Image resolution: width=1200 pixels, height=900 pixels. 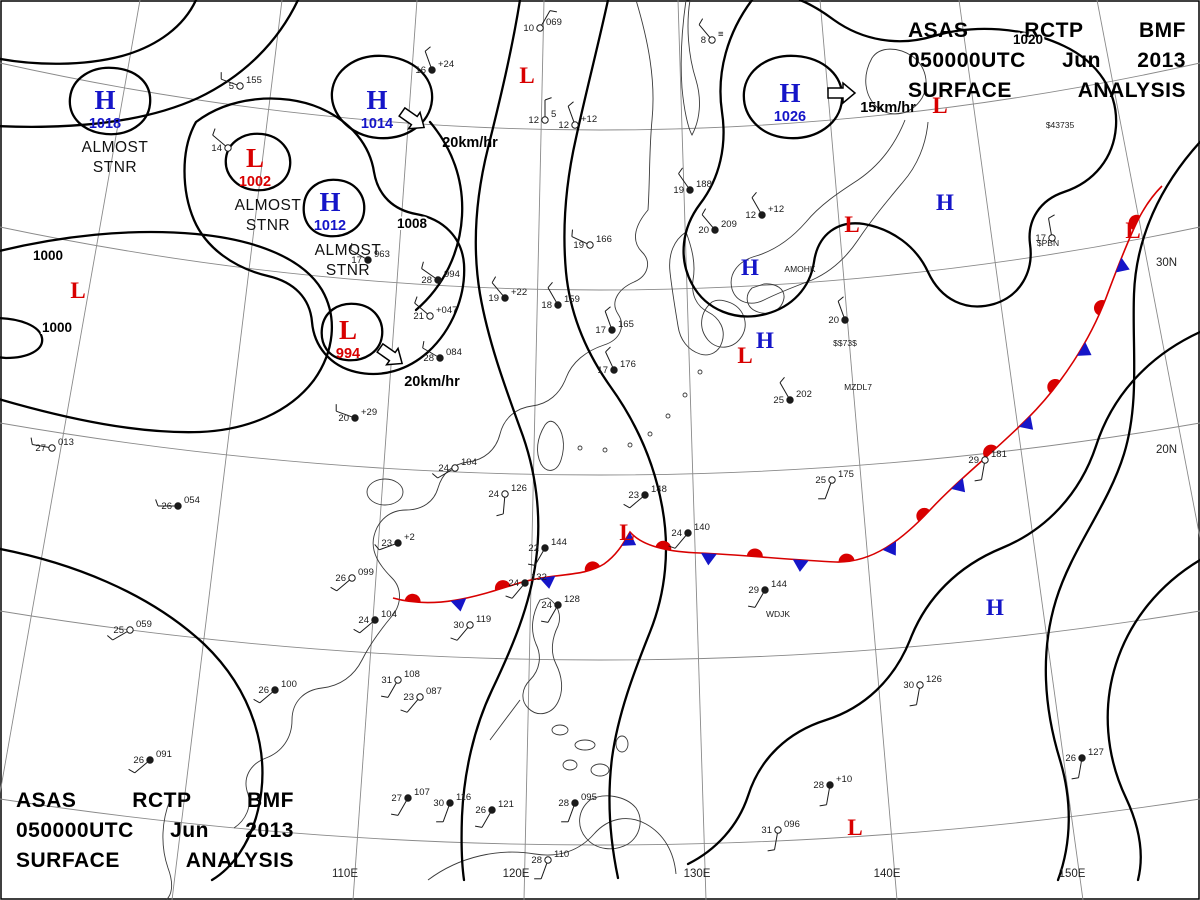 What do you see at coordinates (144, 624) in the screenshot?
I see `station-value: 059` at bounding box center [144, 624].